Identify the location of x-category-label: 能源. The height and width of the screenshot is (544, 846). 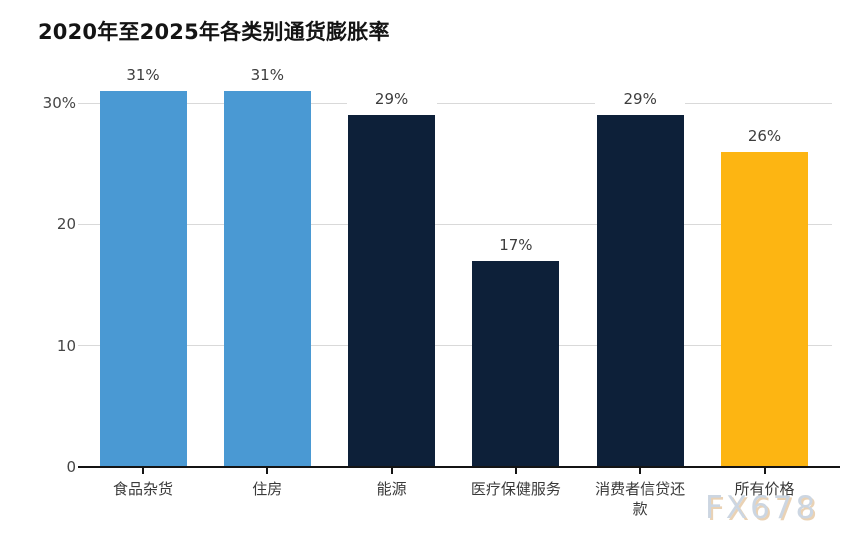
(391, 489).